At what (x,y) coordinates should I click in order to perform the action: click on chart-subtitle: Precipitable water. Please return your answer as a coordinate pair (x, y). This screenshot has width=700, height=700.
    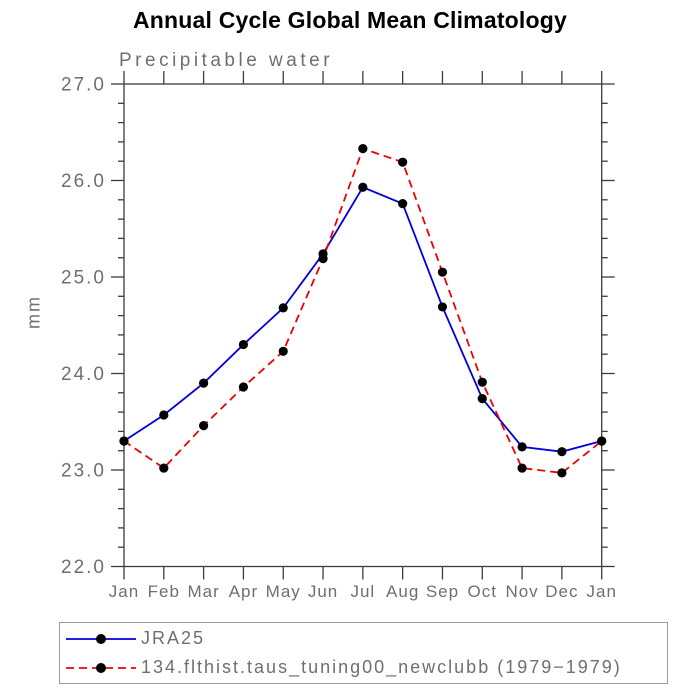
    Looking at the image, I should click on (226, 60).